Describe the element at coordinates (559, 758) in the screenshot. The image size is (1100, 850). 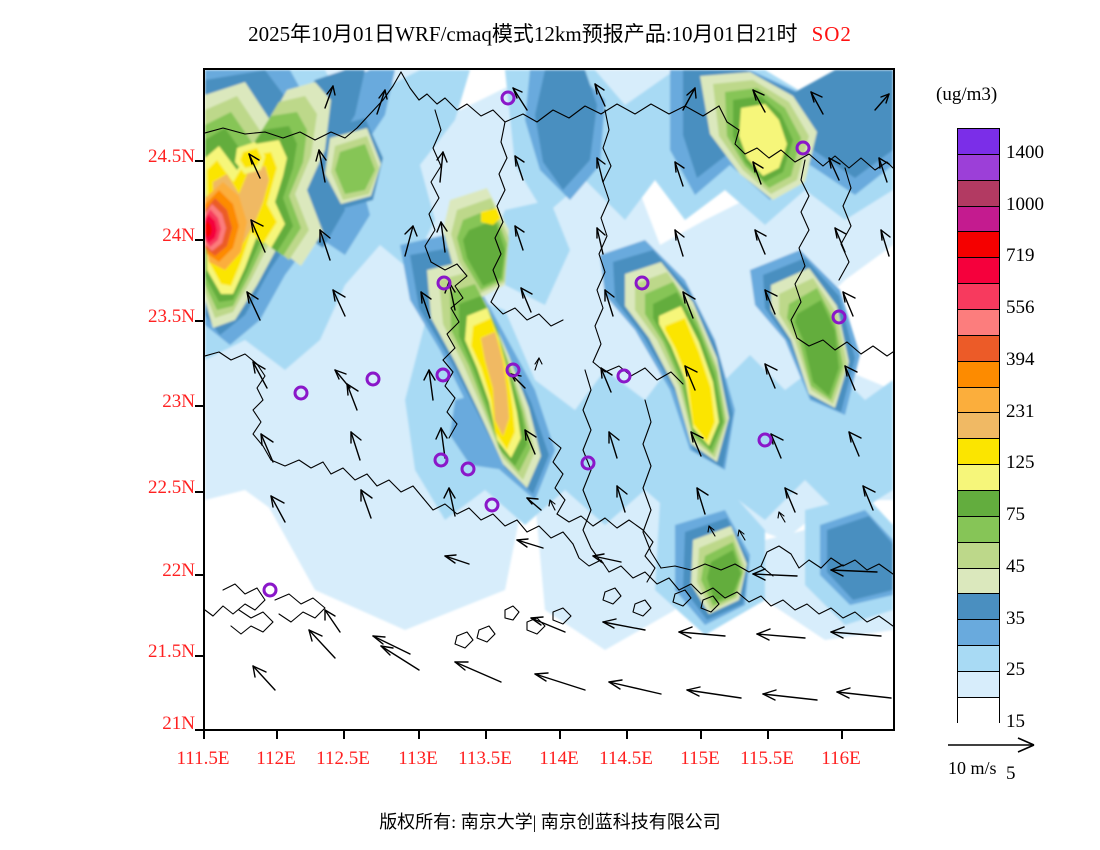
I see `xtick-114E: 114E` at that location.